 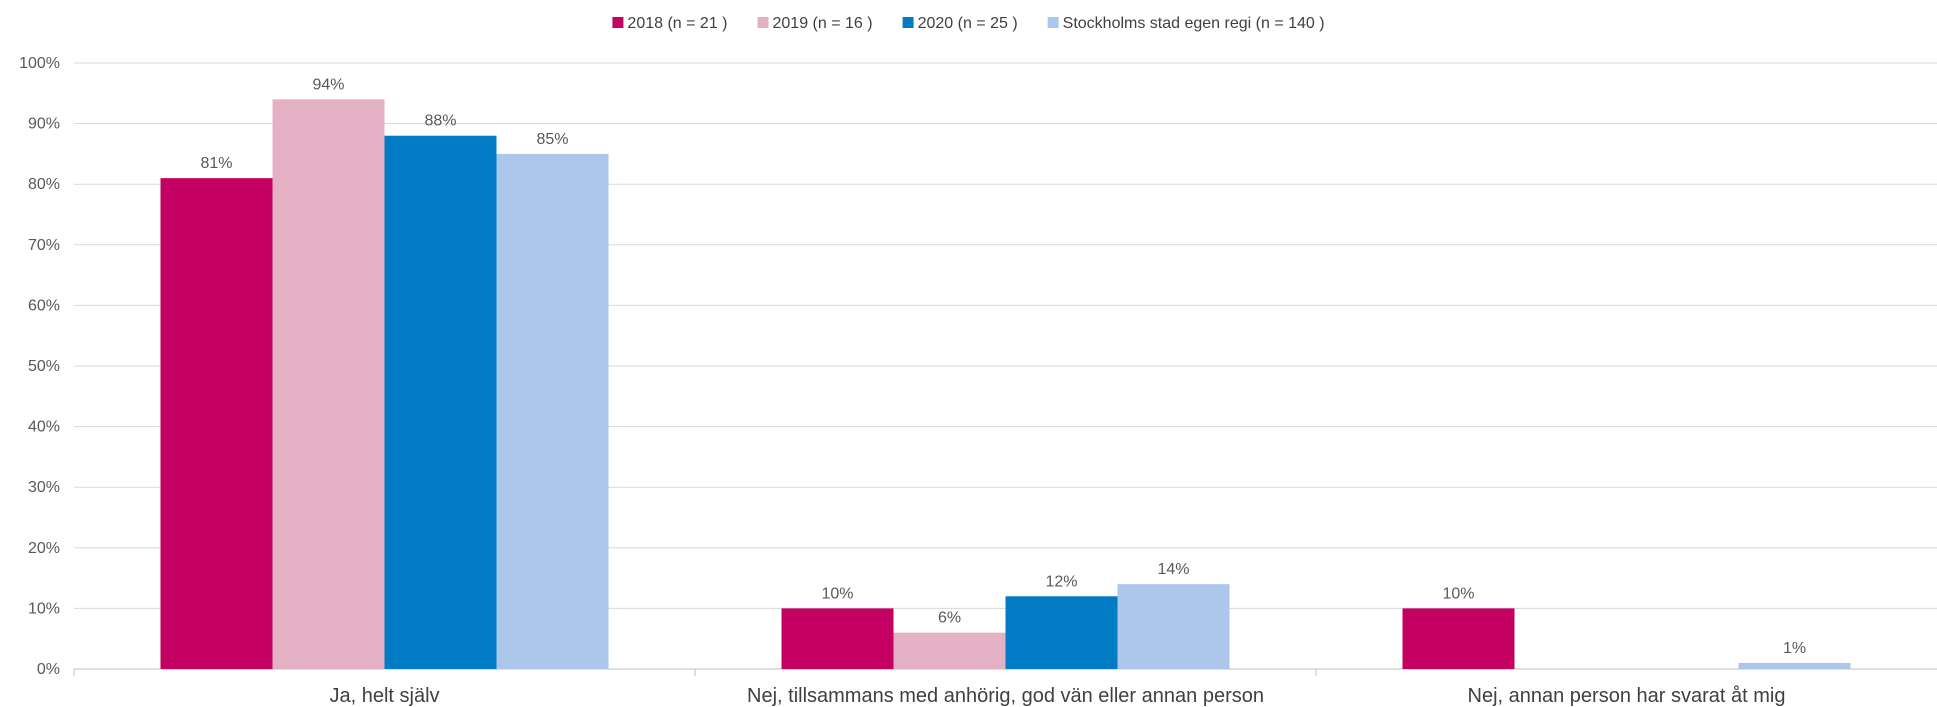 What do you see at coordinates (552, 139) in the screenshot?
I see `data-label: 85%` at bounding box center [552, 139].